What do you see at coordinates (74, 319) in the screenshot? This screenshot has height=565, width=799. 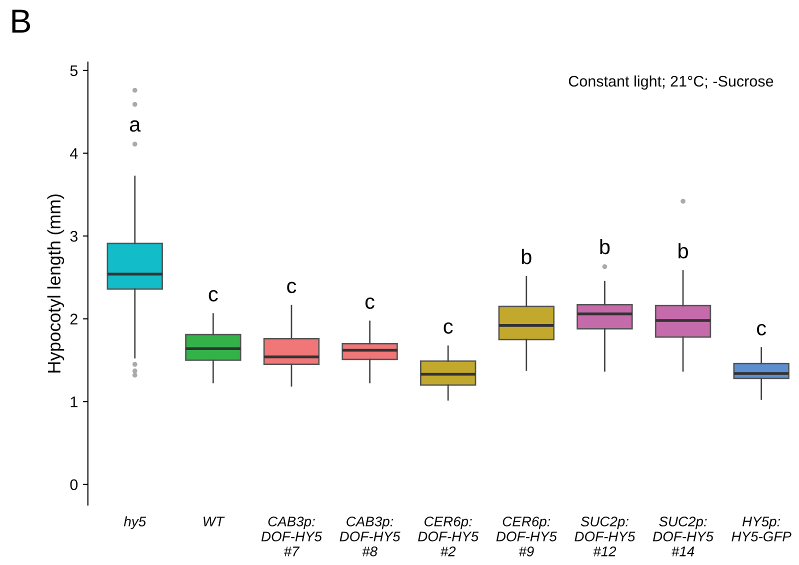 I see `y-tick-label: 2` at bounding box center [74, 319].